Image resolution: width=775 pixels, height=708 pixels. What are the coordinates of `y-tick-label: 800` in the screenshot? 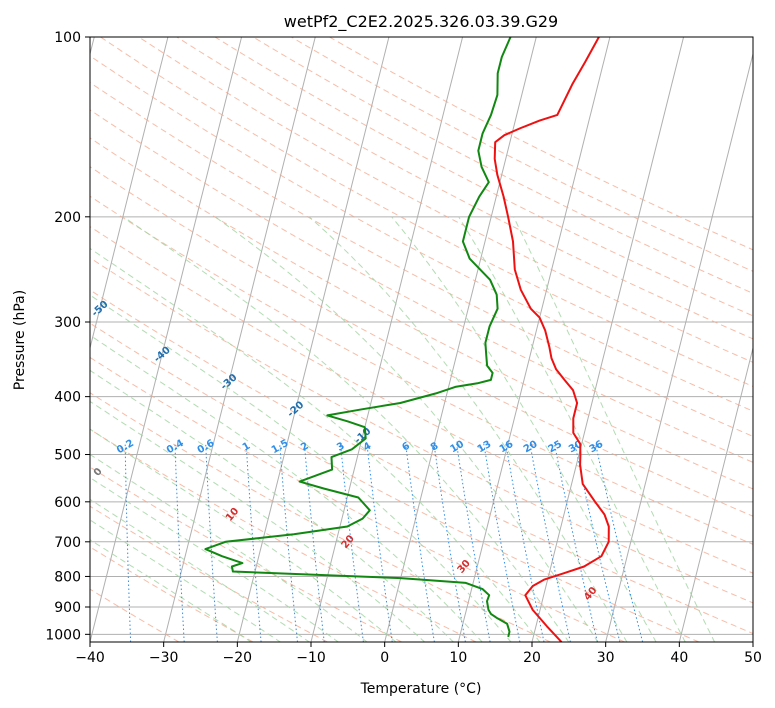 It's located at (67, 577).